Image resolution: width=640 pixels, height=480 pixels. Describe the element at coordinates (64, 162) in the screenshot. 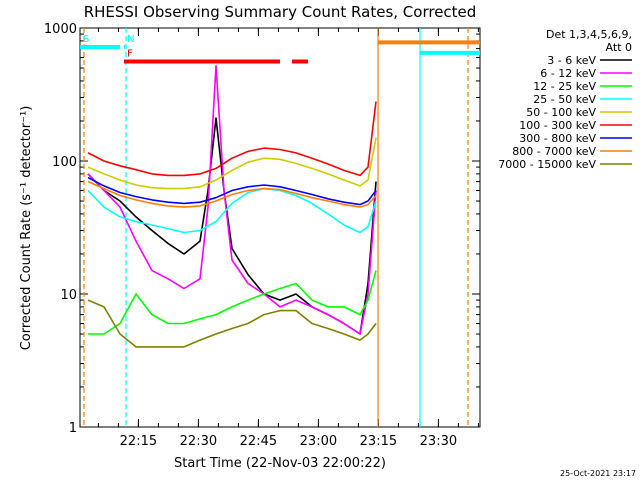

I see `y-tick-label: 100` at that location.